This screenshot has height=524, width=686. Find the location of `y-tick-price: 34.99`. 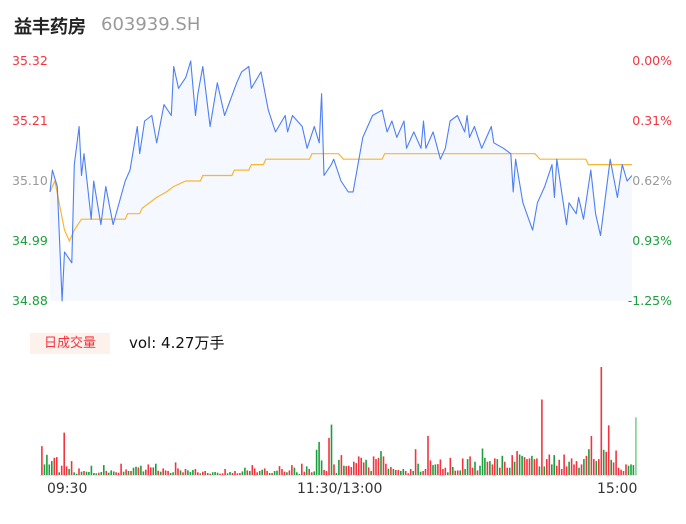

y-tick-price: 34.99 is located at coordinates (30, 240).